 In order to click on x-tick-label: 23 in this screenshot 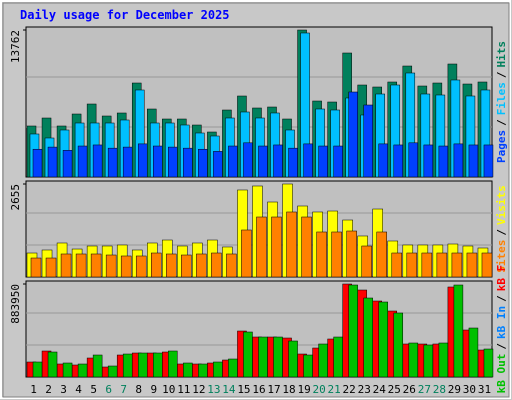, I will do `click(364, 389)`.